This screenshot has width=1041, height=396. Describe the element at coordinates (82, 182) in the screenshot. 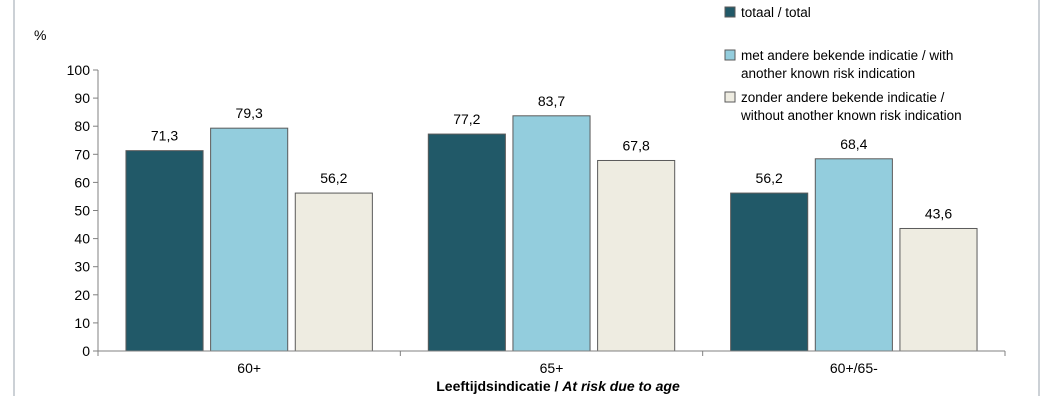

I see `y-tick-label: 60` at that location.